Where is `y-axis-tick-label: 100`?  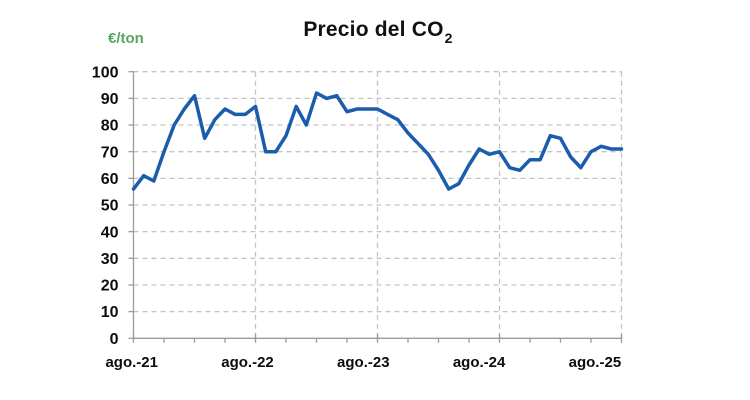
y-axis-tick-label: 100 is located at coordinates (105, 72).